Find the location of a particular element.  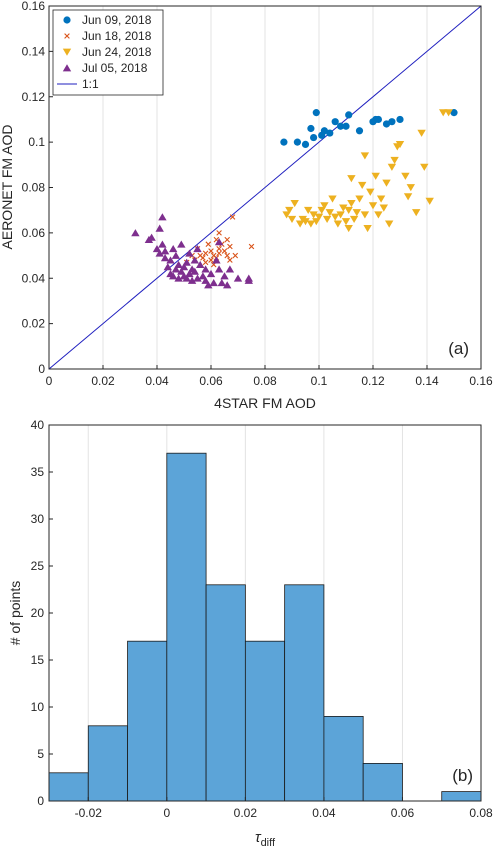

legend-entry: Jul 05, 2018 is located at coordinates (105, 68).